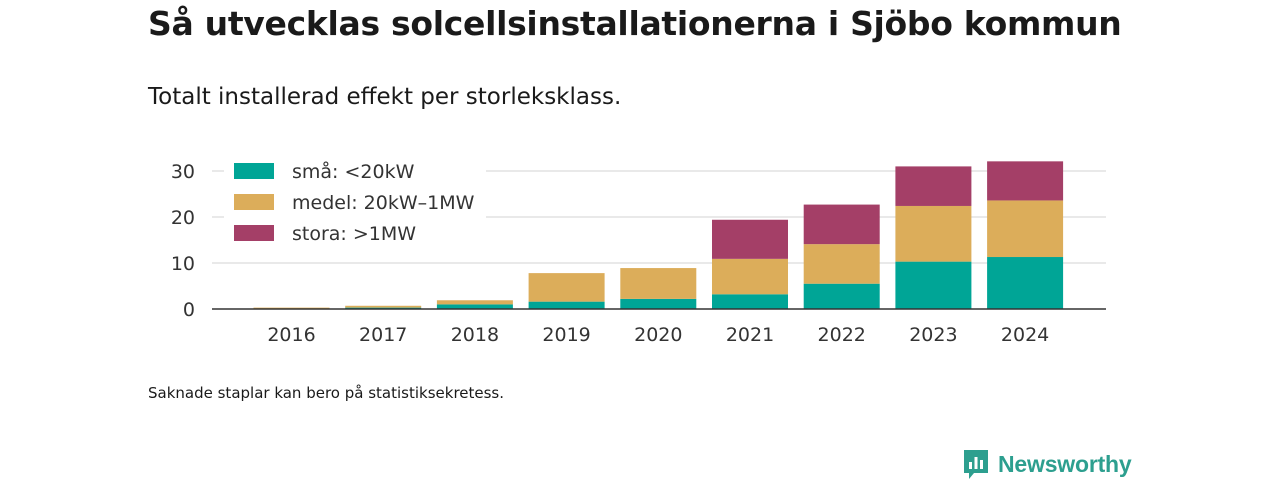 The height and width of the screenshot is (480, 1280). I want to click on brand-name: Newsworthy, so click(1065, 463).